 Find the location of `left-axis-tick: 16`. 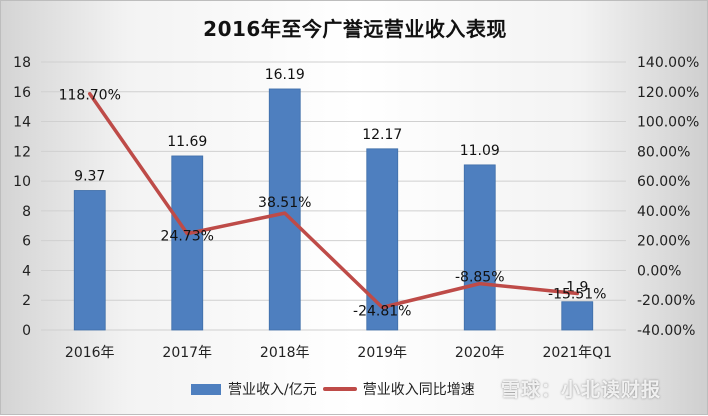

left-axis-tick: 16 is located at coordinates (22, 93).